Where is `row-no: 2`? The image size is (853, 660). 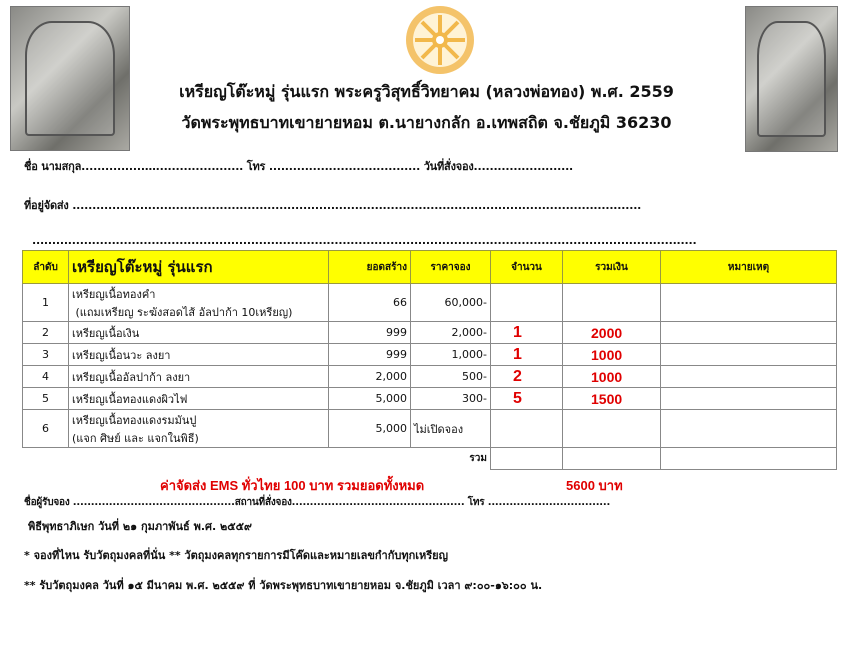 row-no: 2 is located at coordinates (45, 332).